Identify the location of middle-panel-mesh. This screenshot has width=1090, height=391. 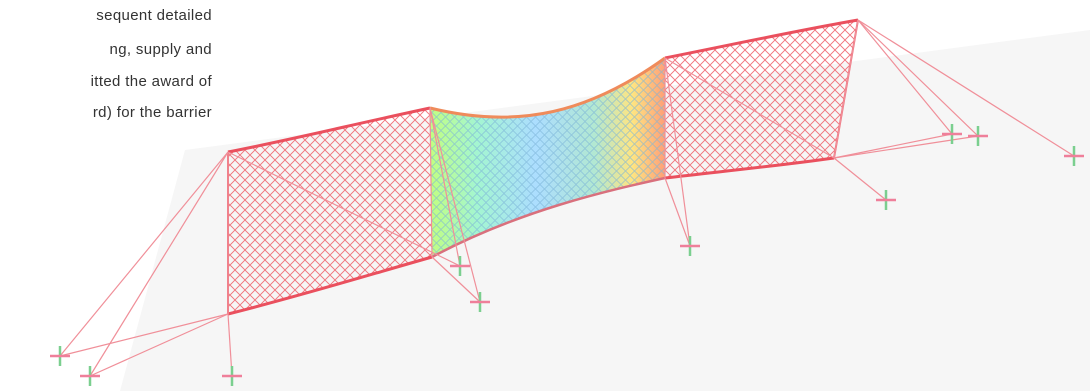
(547, 157).